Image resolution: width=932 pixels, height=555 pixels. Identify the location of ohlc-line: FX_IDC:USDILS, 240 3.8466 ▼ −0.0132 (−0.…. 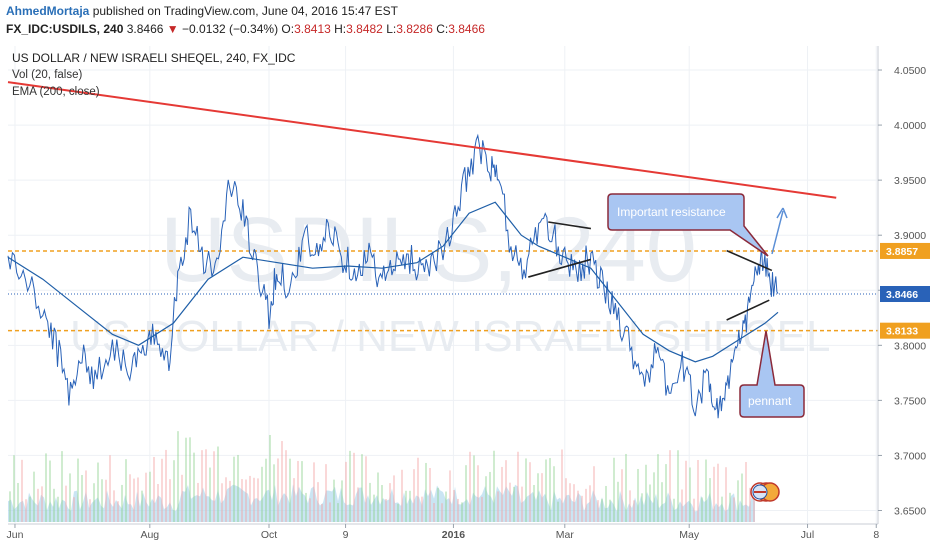
(245, 29).